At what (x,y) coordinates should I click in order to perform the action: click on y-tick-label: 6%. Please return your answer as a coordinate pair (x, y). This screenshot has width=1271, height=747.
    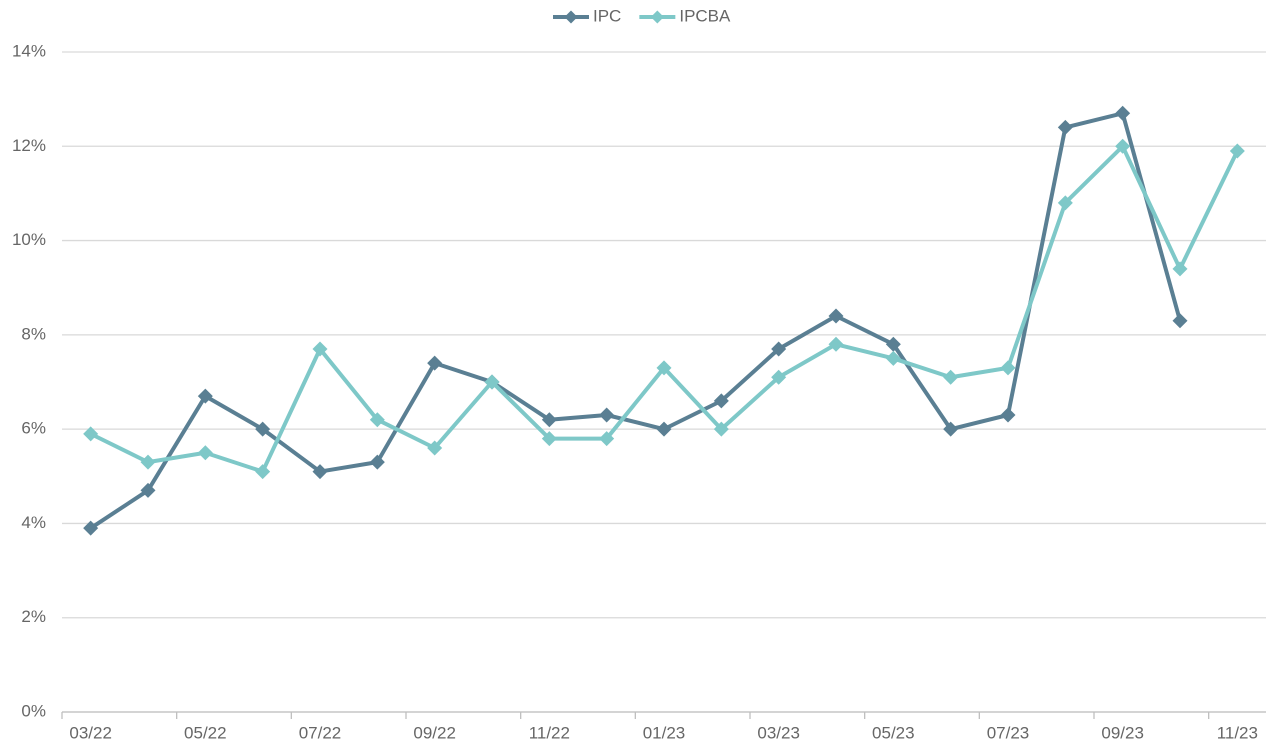
    Looking at the image, I should click on (33, 428).